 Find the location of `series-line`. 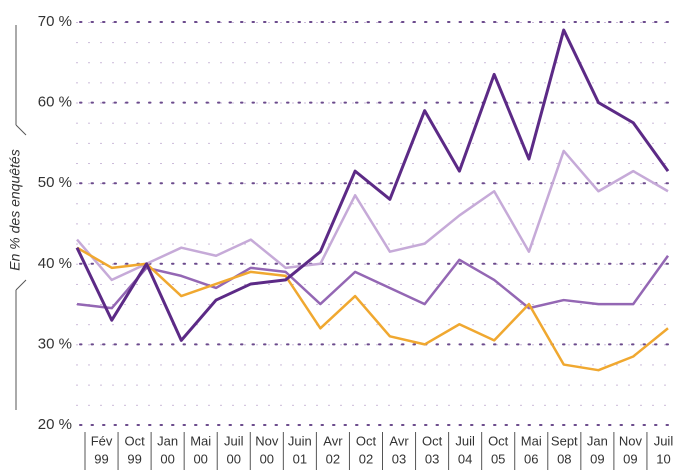

series-line is located at coordinates (373, 282).